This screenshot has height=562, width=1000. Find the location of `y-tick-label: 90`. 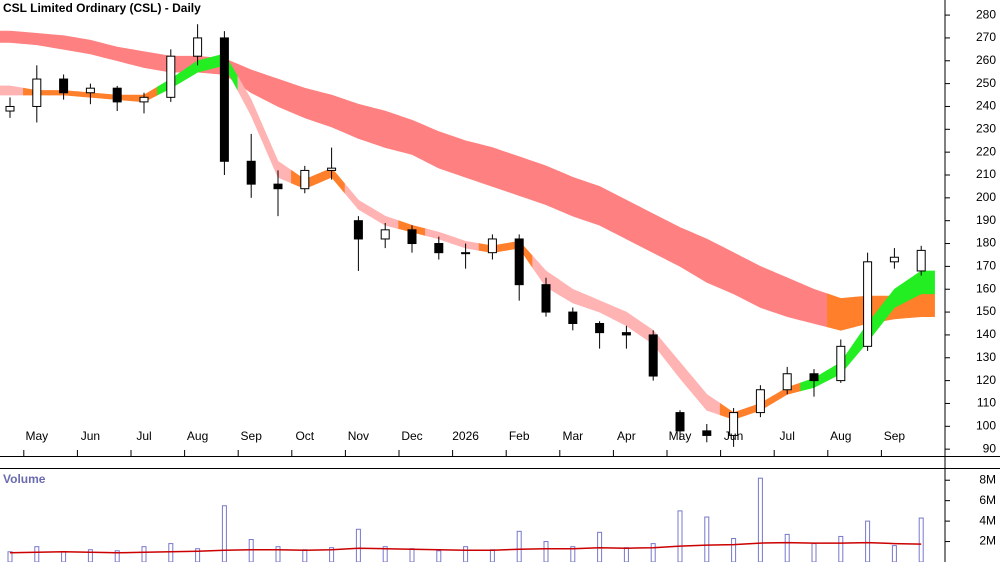

y-tick-label: 90 is located at coordinates (990, 448).